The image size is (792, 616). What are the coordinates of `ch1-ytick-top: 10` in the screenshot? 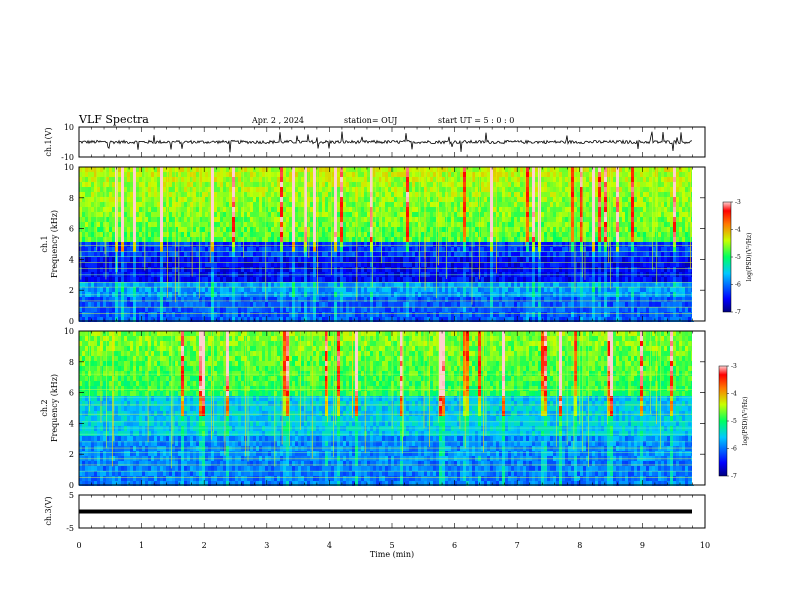 It's located at (69, 127).